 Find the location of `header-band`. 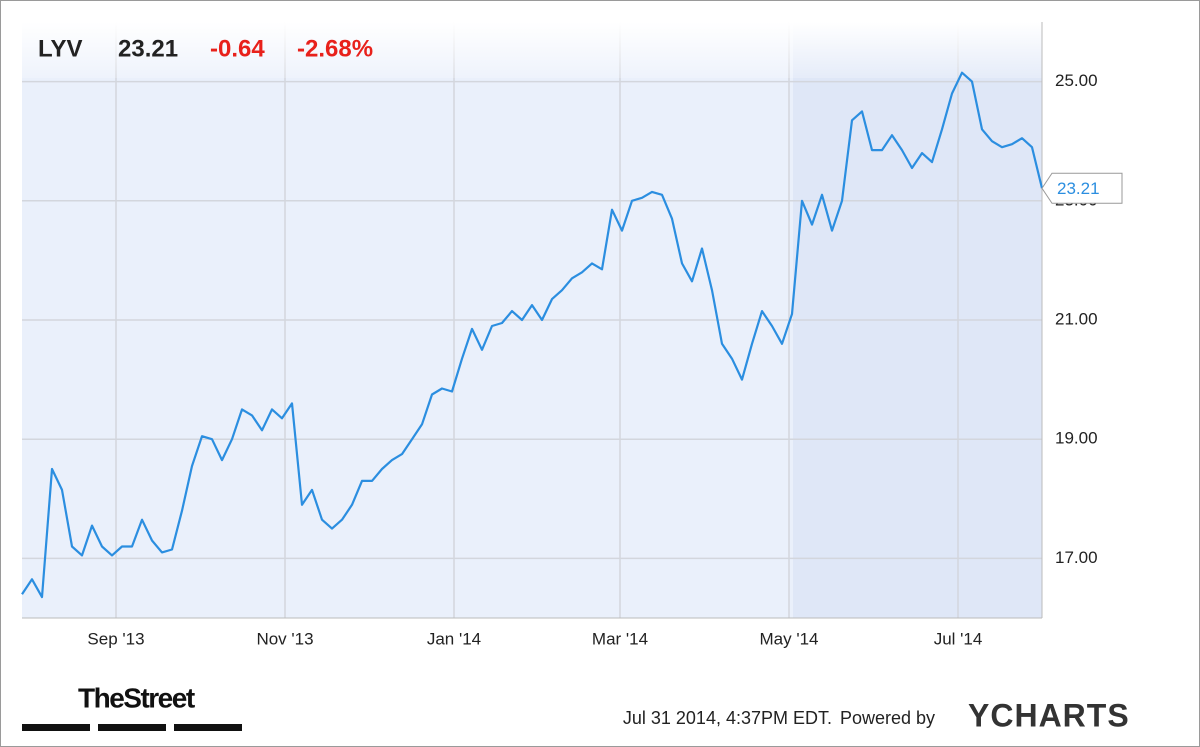

header-band is located at coordinates (532, 50).